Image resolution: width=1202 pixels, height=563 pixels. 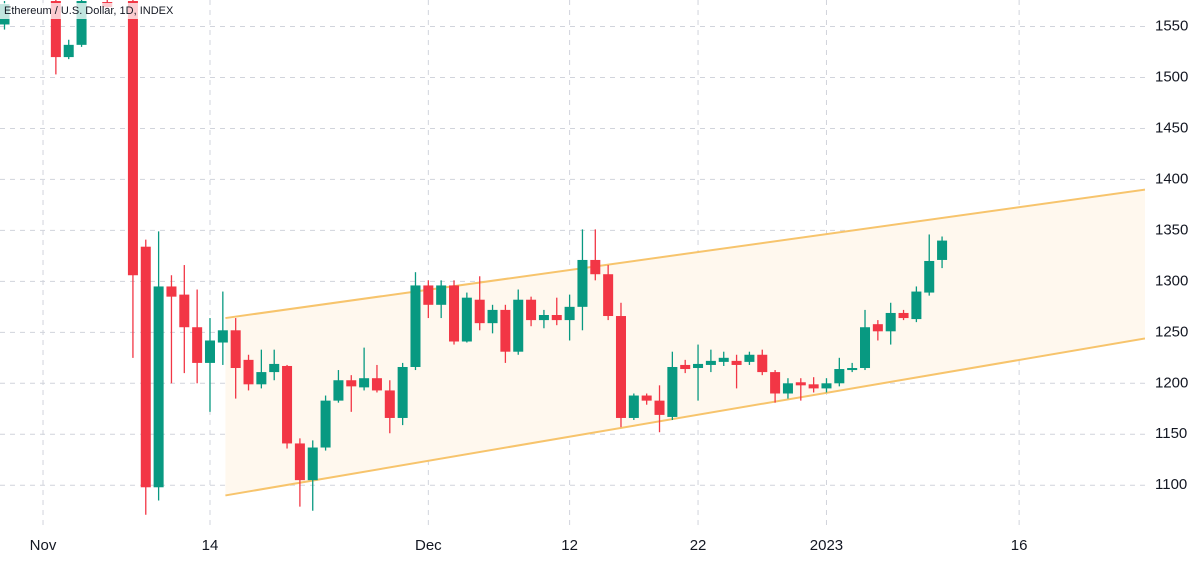 What do you see at coordinates (1171, 178) in the screenshot?
I see `y-tick-label: 1400` at bounding box center [1171, 178].